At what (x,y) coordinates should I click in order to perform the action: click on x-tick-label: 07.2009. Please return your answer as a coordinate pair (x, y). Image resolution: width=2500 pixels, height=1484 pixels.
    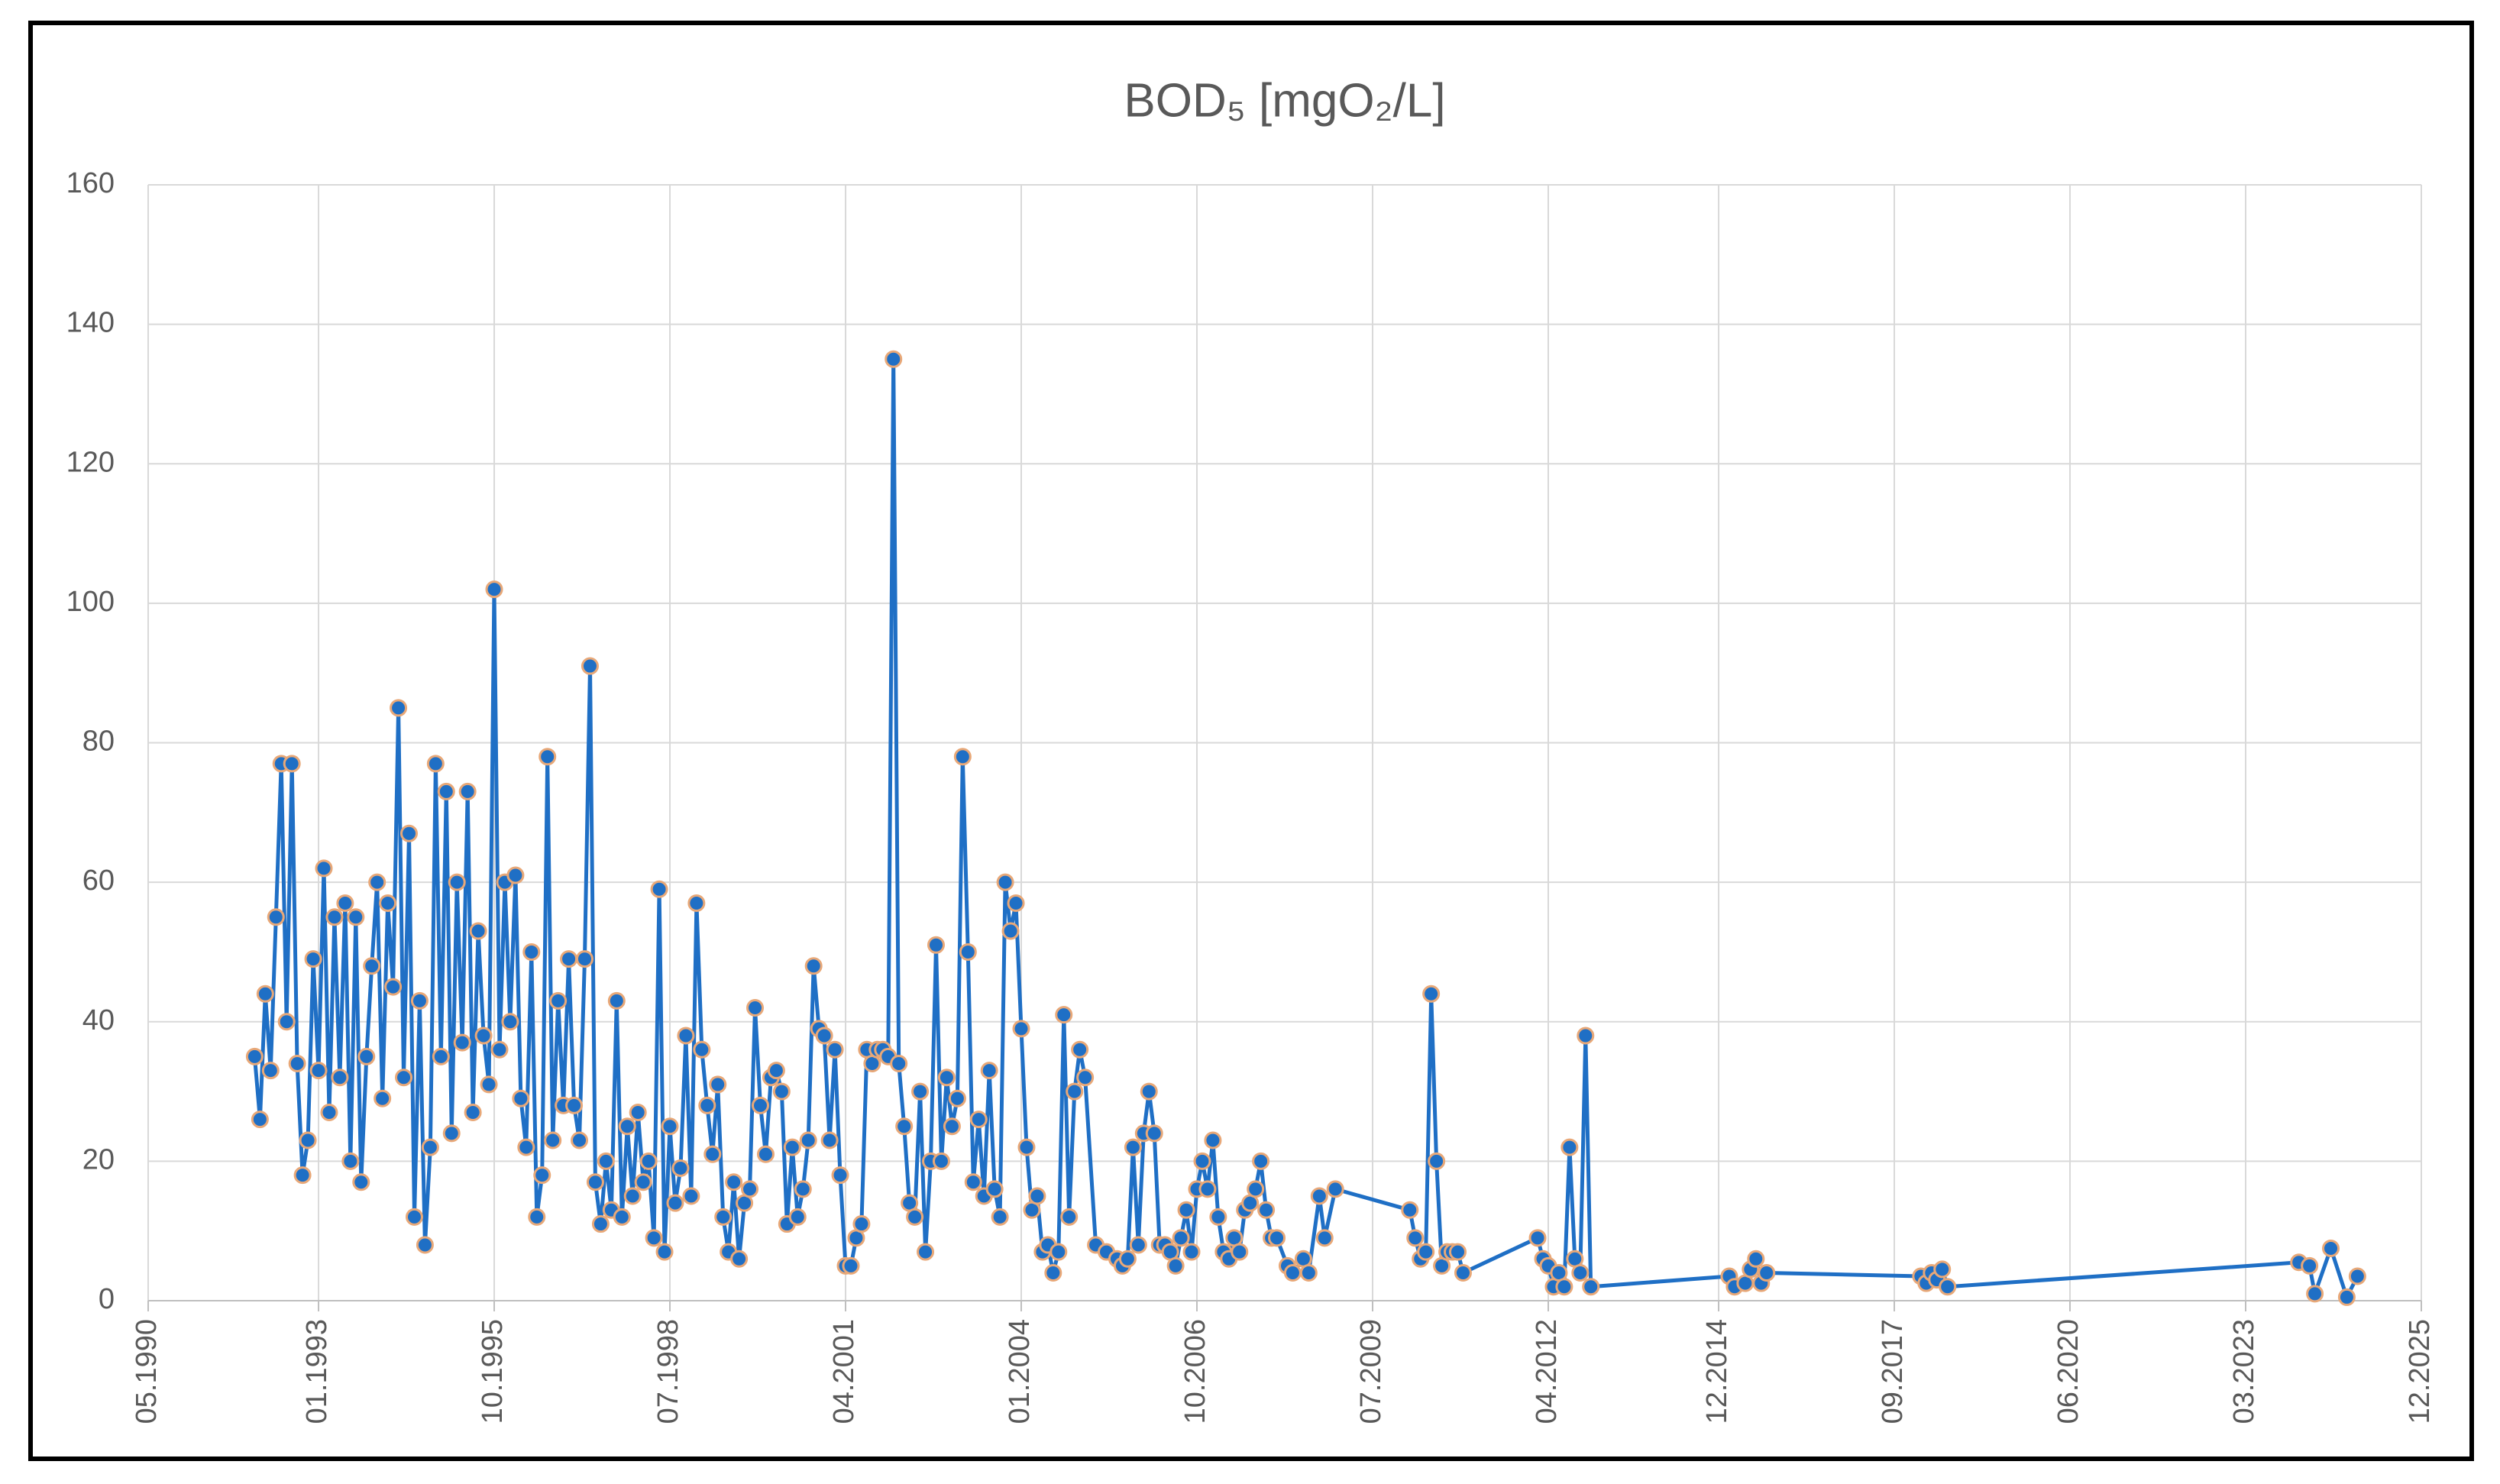
    Looking at the image, I should click on (1371, 1371).